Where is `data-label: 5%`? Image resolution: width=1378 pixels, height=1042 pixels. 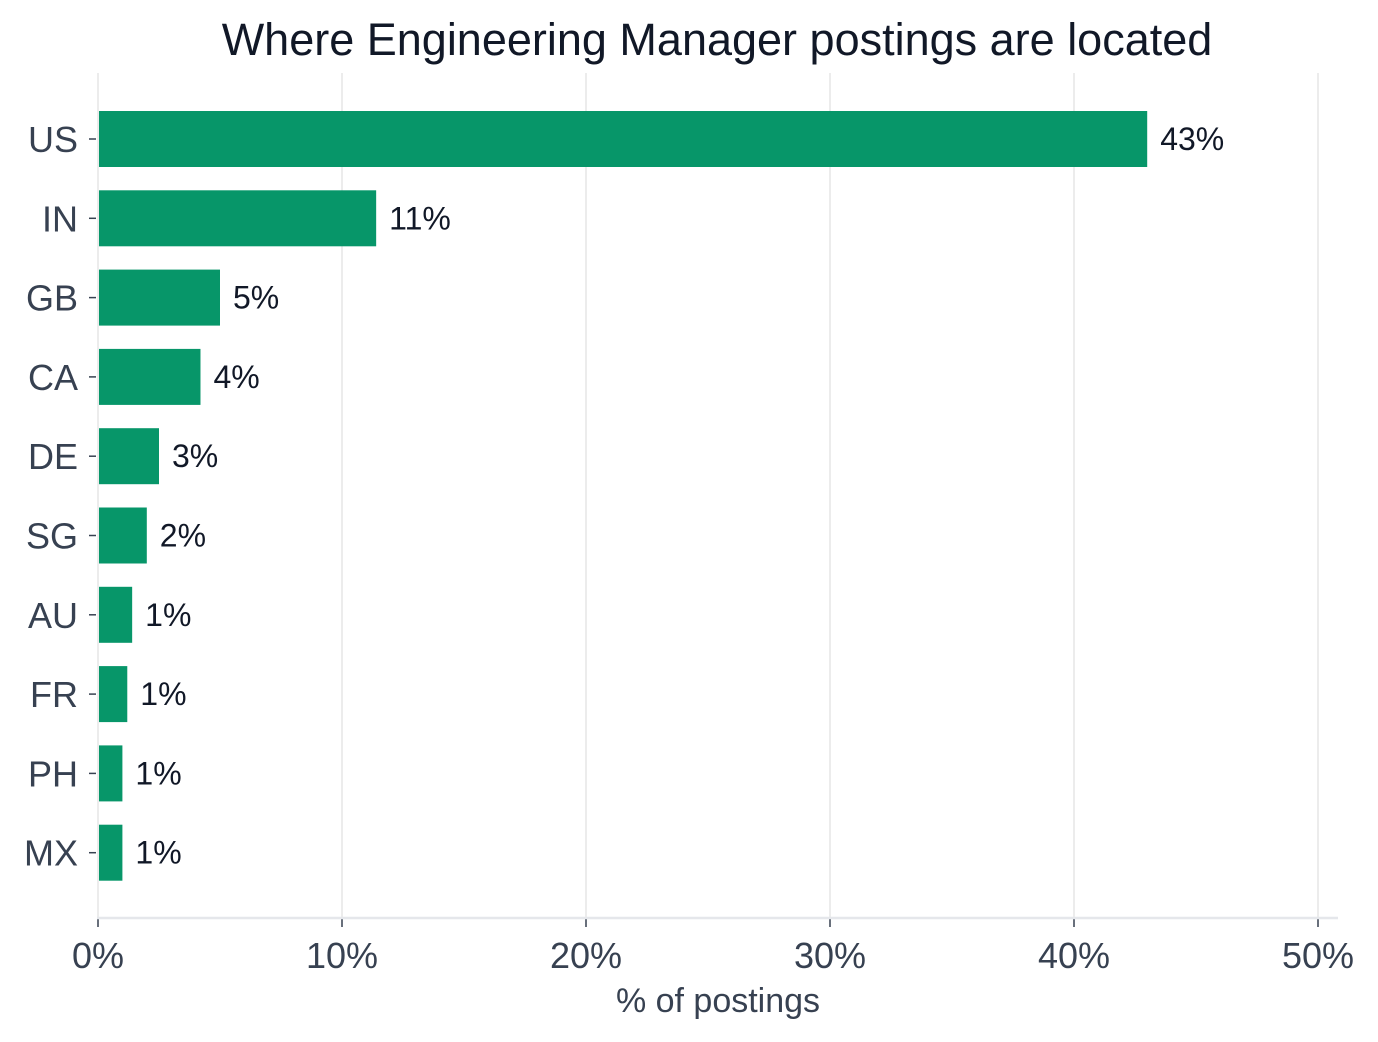
data-label: 5% is located at coordinates (256, 298).